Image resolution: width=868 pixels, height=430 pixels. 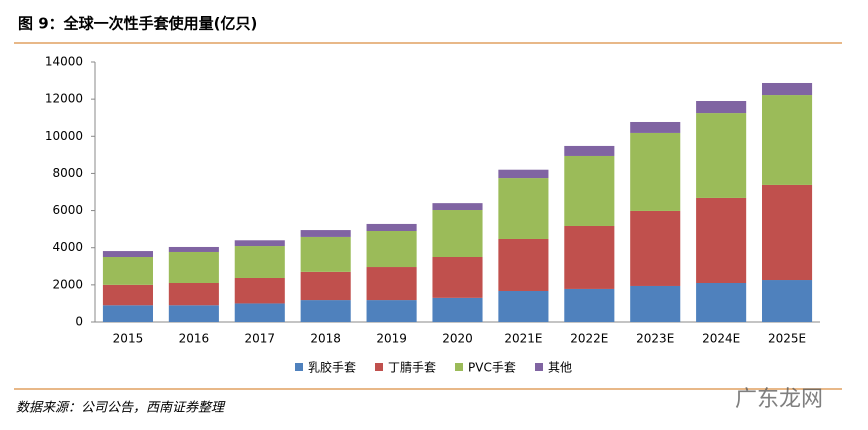 What do you see at coordinates (787, 339) in the screenshot?
I see `x-tick-label: 2025E` at bounding box center [787, 339].